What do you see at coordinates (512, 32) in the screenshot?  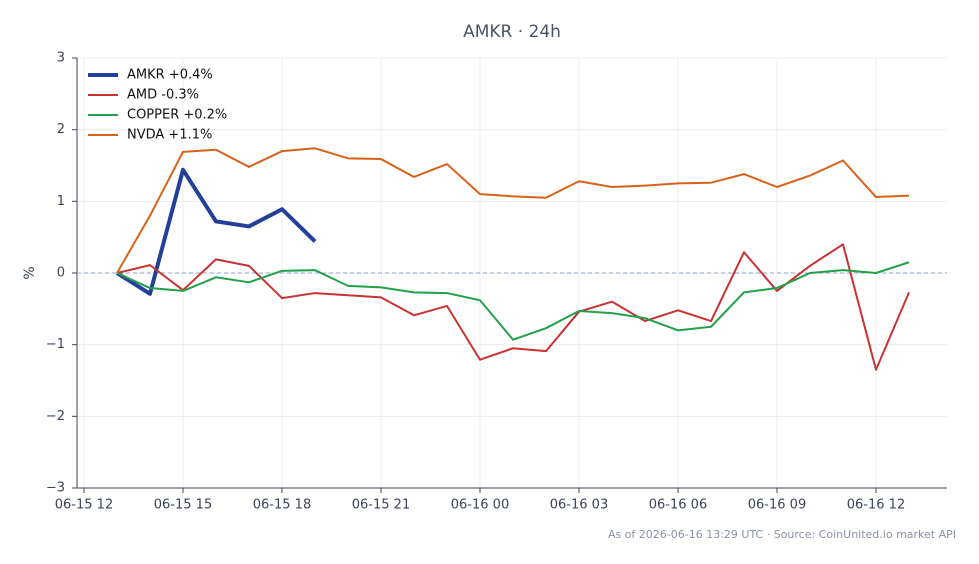 I see `chart-title: AMKR · 24h` at bounding box center [512, 32].